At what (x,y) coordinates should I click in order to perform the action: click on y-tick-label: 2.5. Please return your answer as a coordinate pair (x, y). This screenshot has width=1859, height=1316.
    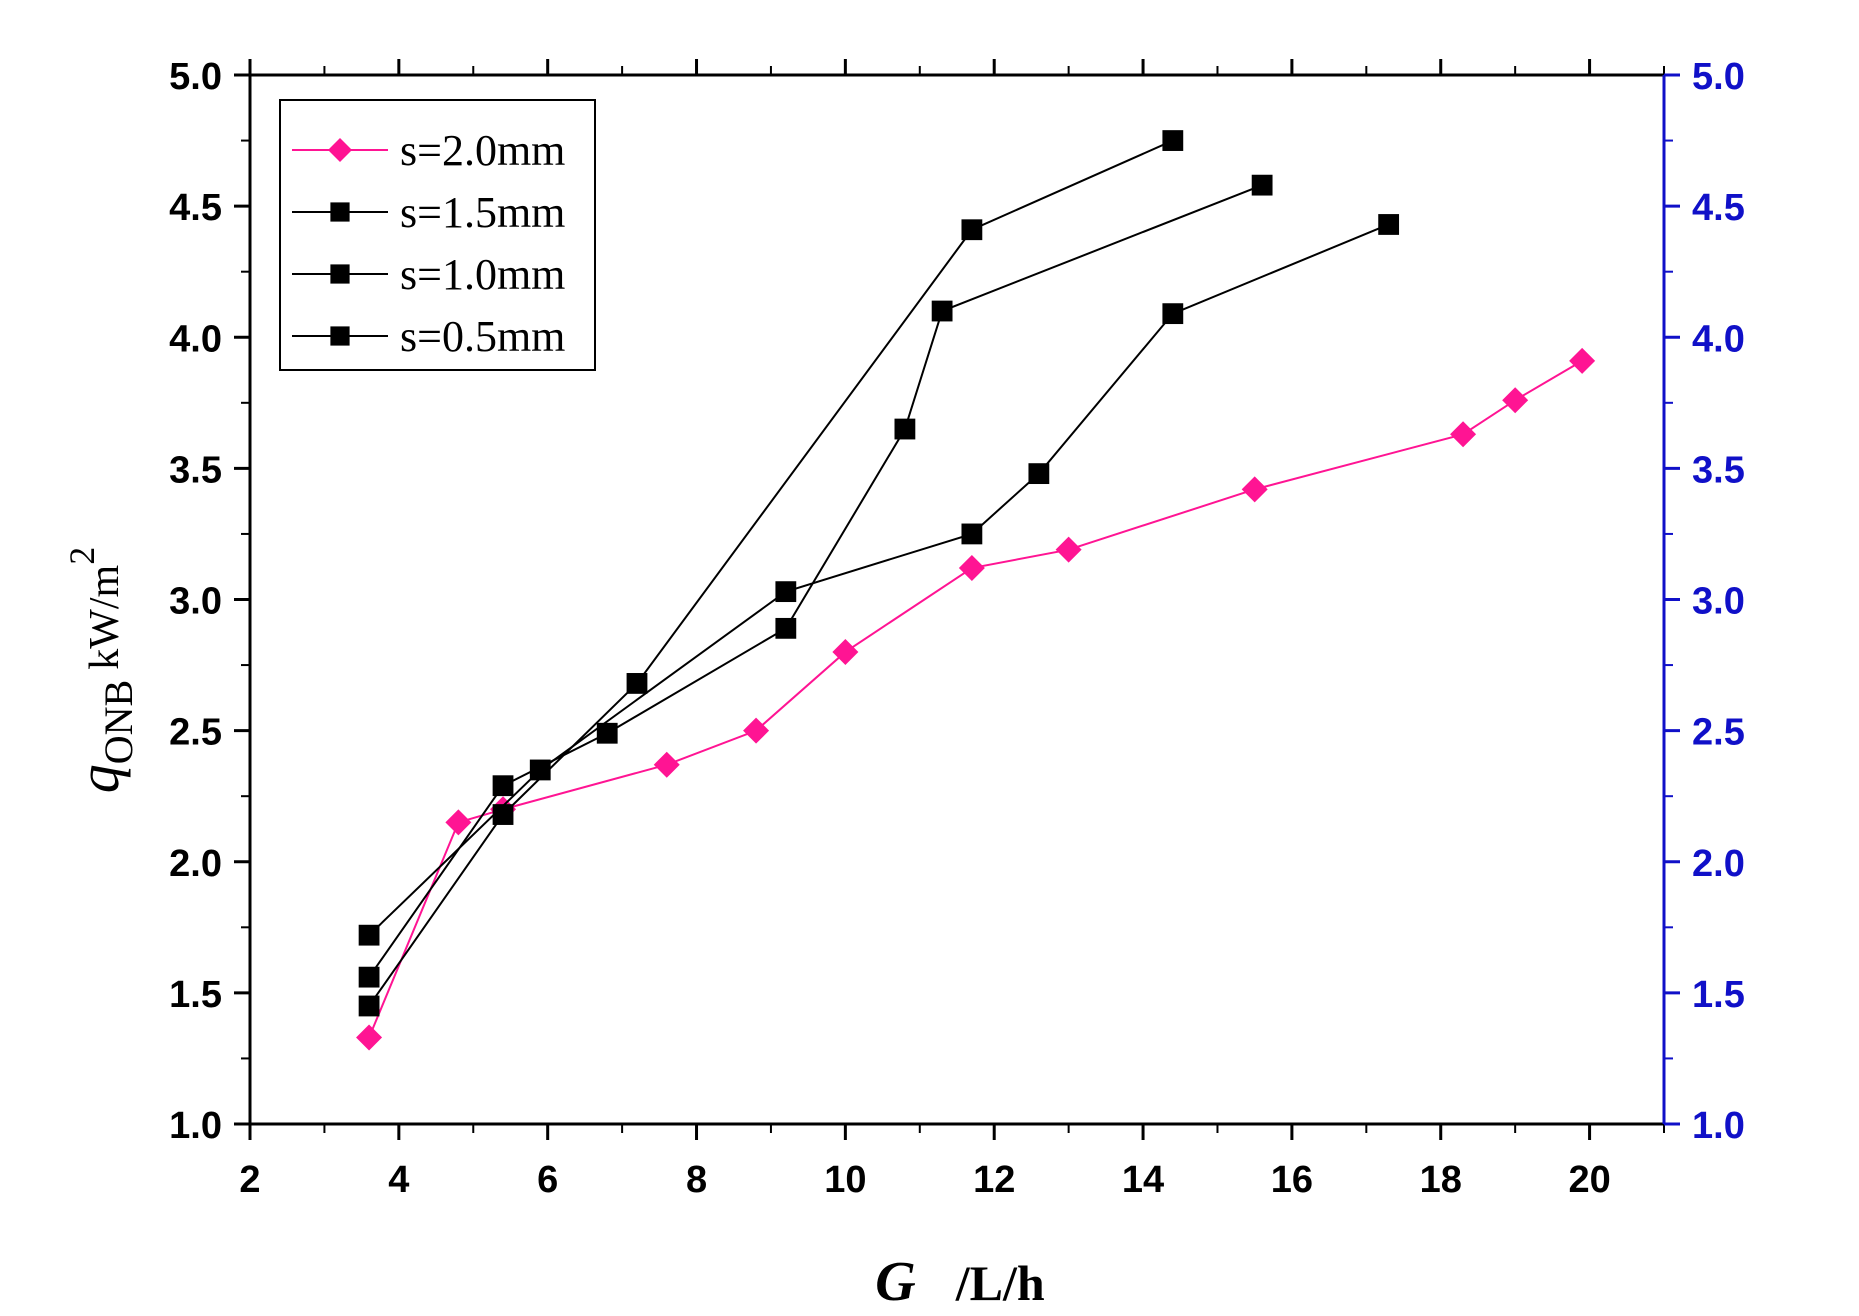
    Looking at the image, I should click on (195, 733).